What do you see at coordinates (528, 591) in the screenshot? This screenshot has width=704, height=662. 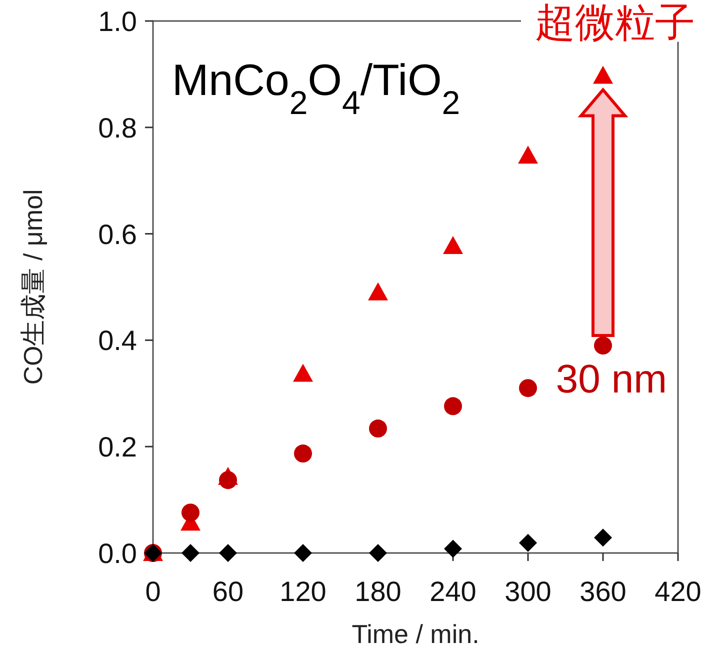 I see `x-tick-label: 300` at bounding box center [528, 591].